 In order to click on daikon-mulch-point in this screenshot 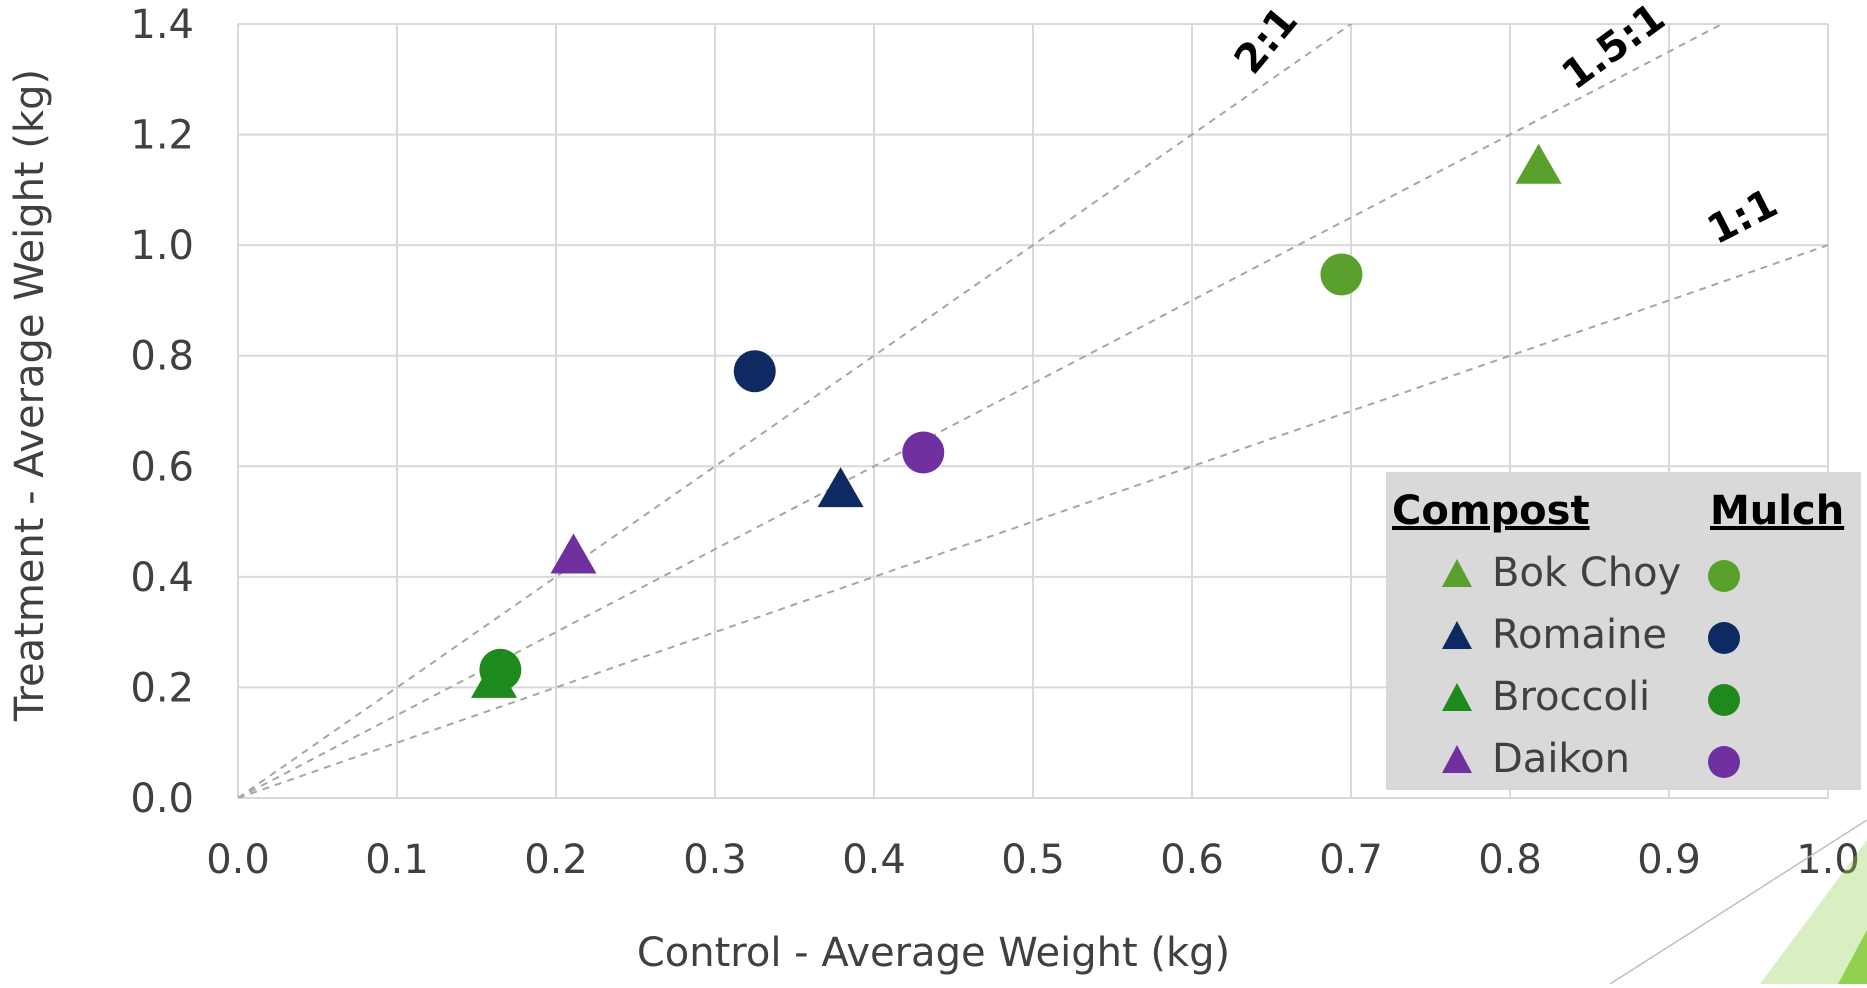, I will do `click(923, 452)`.